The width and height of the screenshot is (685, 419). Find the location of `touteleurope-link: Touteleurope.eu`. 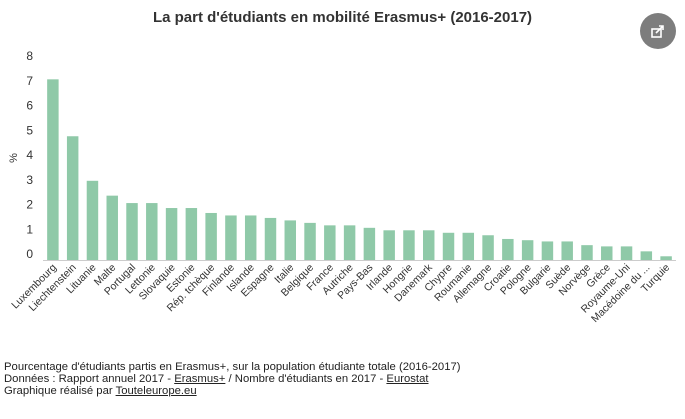

touteleurope-link: Touteleurope.eu is located at coordinates (156, 391).